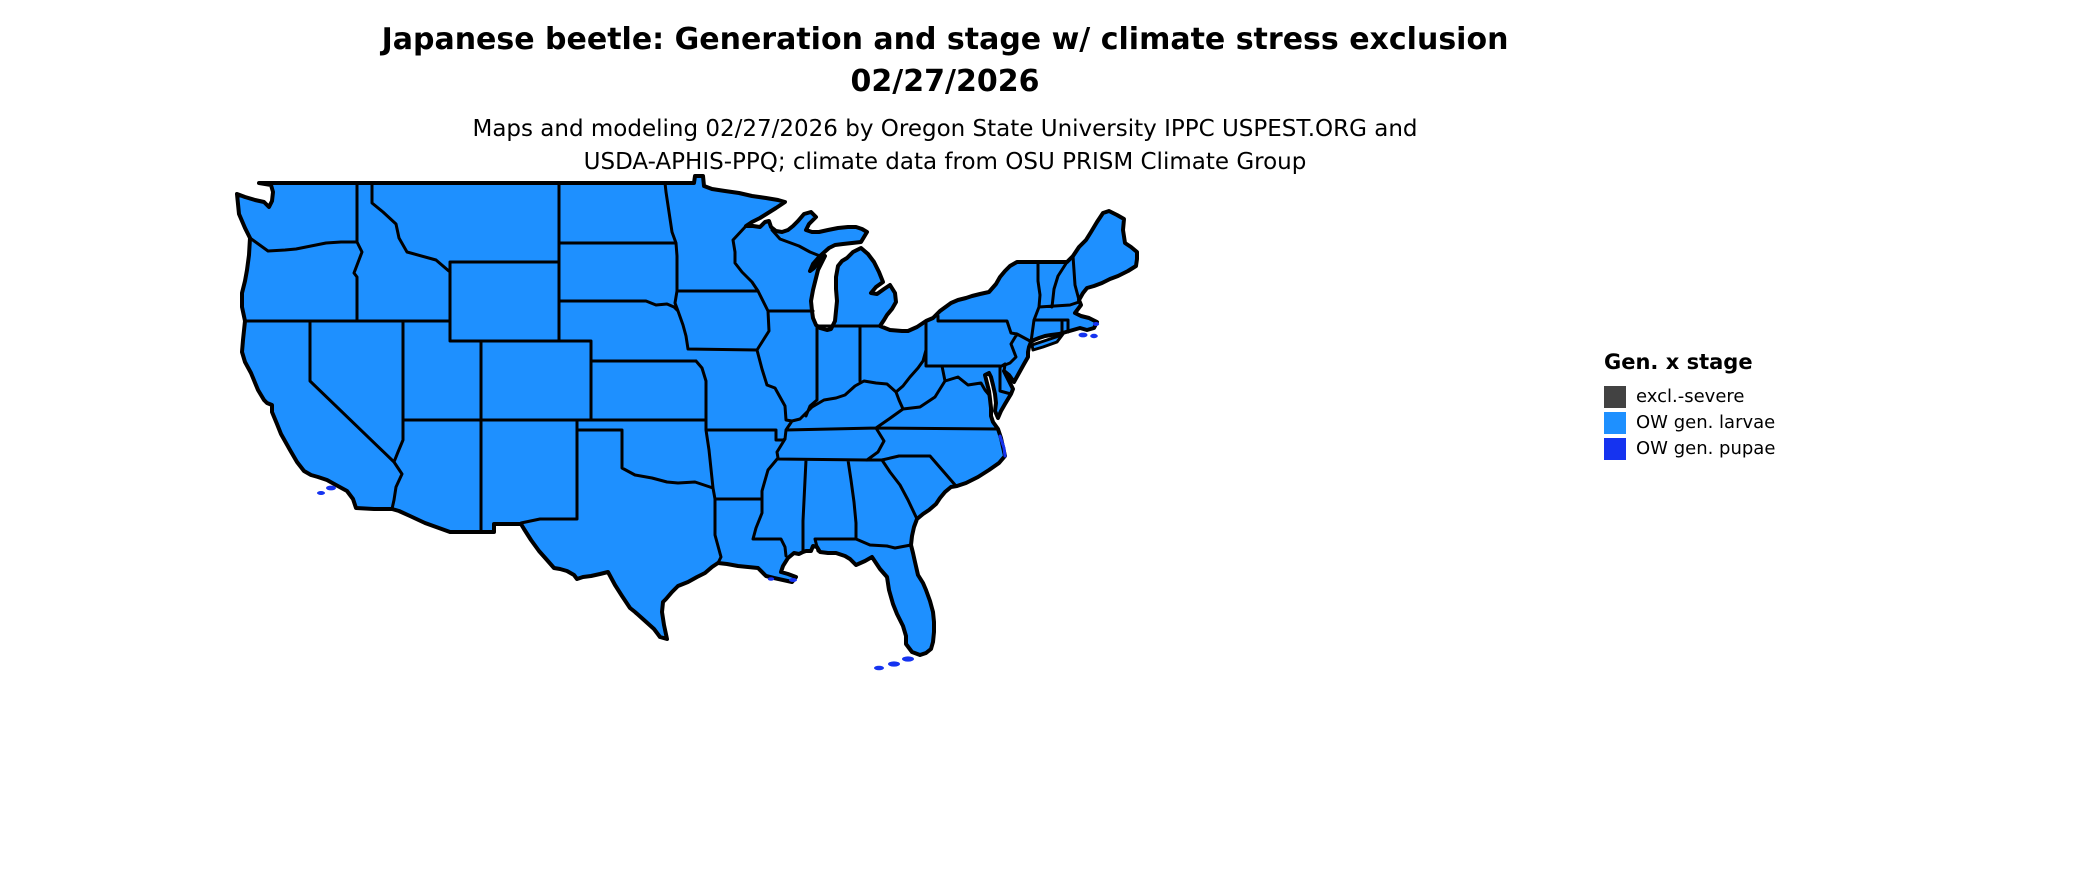 The image size is (2100, 892). Describe the element at coordinates (1706, 448) in the screenshot. I see `legend-label: OW gen. pupae` at that location.